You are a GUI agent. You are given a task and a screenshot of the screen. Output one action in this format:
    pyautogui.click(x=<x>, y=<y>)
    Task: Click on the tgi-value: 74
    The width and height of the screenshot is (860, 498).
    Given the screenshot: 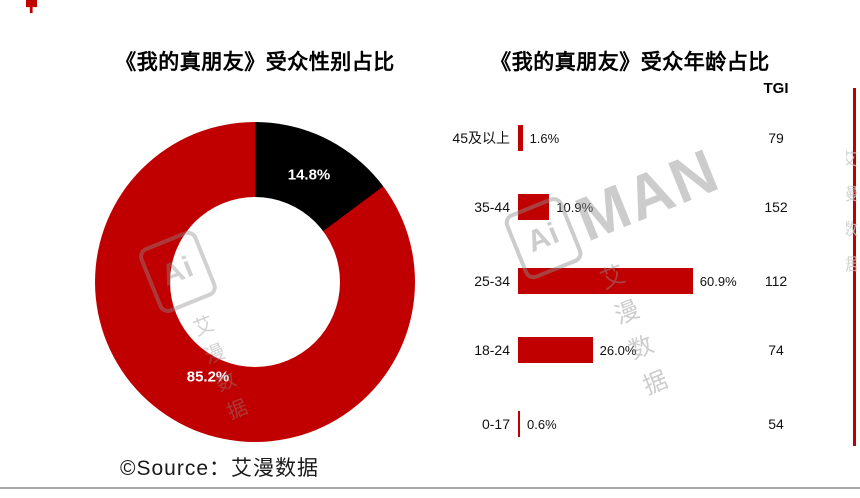 What is the action you would take?
    pyautogui.click(x=776, y=350)
    